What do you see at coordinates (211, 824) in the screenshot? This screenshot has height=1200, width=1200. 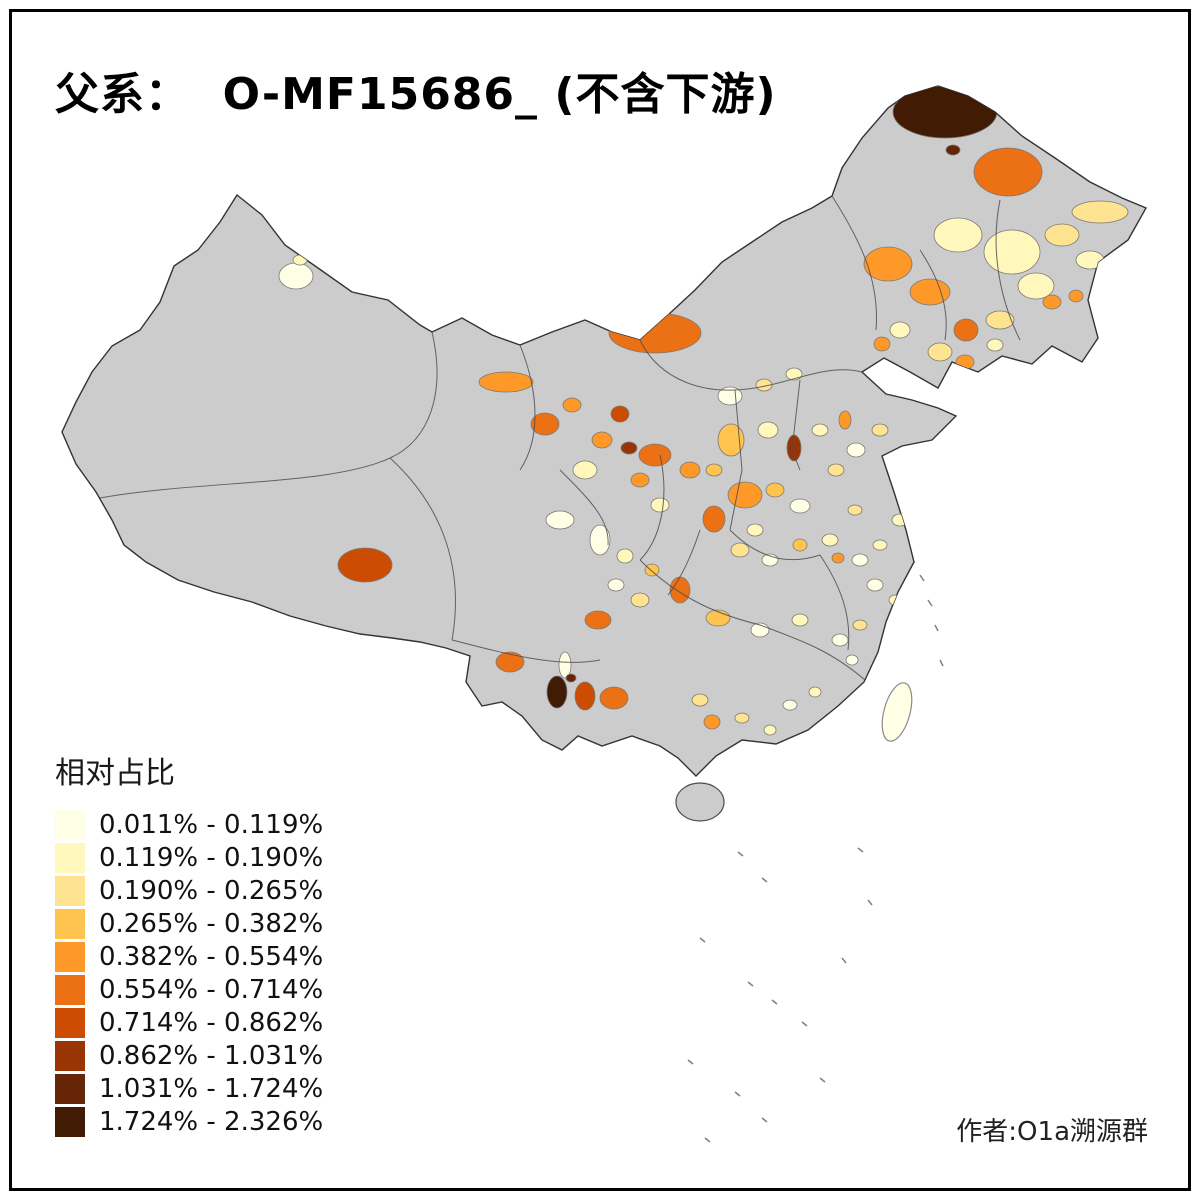 I see `legend-label: 0.011% - 0.119%` at bounding box center [211, 824].